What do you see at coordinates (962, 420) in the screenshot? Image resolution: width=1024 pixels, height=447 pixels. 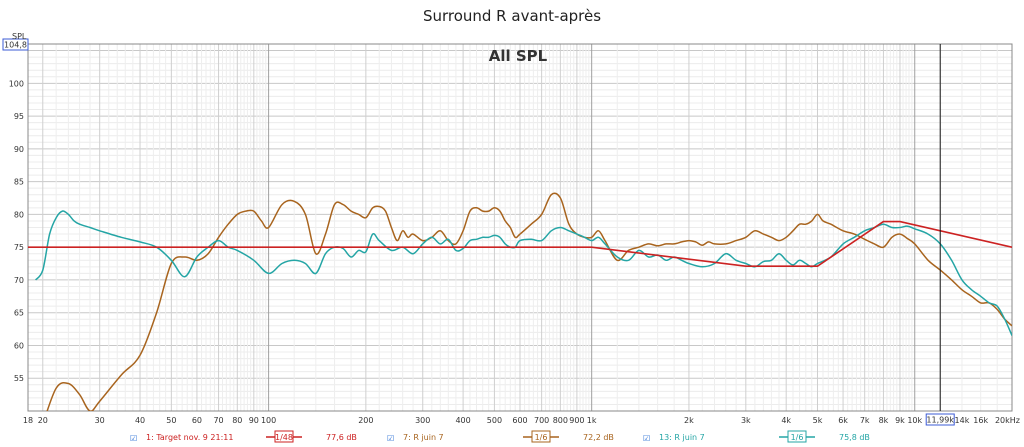 I see `x-tick-label: 14k` at bounding box center [962, 420].